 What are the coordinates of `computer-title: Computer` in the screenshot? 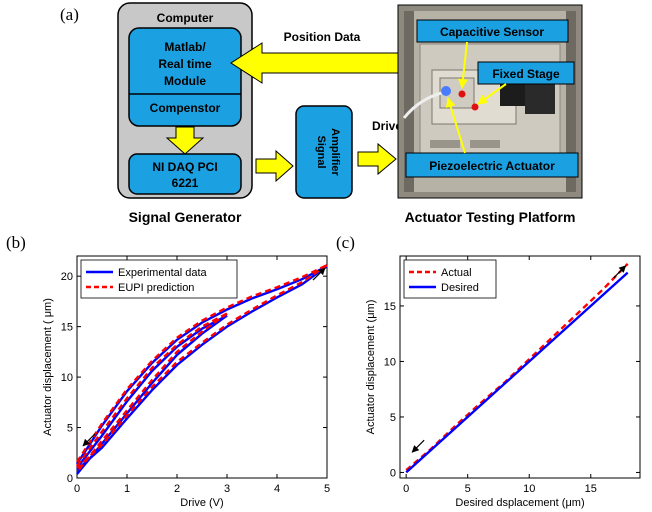 It's located at (185, 18).